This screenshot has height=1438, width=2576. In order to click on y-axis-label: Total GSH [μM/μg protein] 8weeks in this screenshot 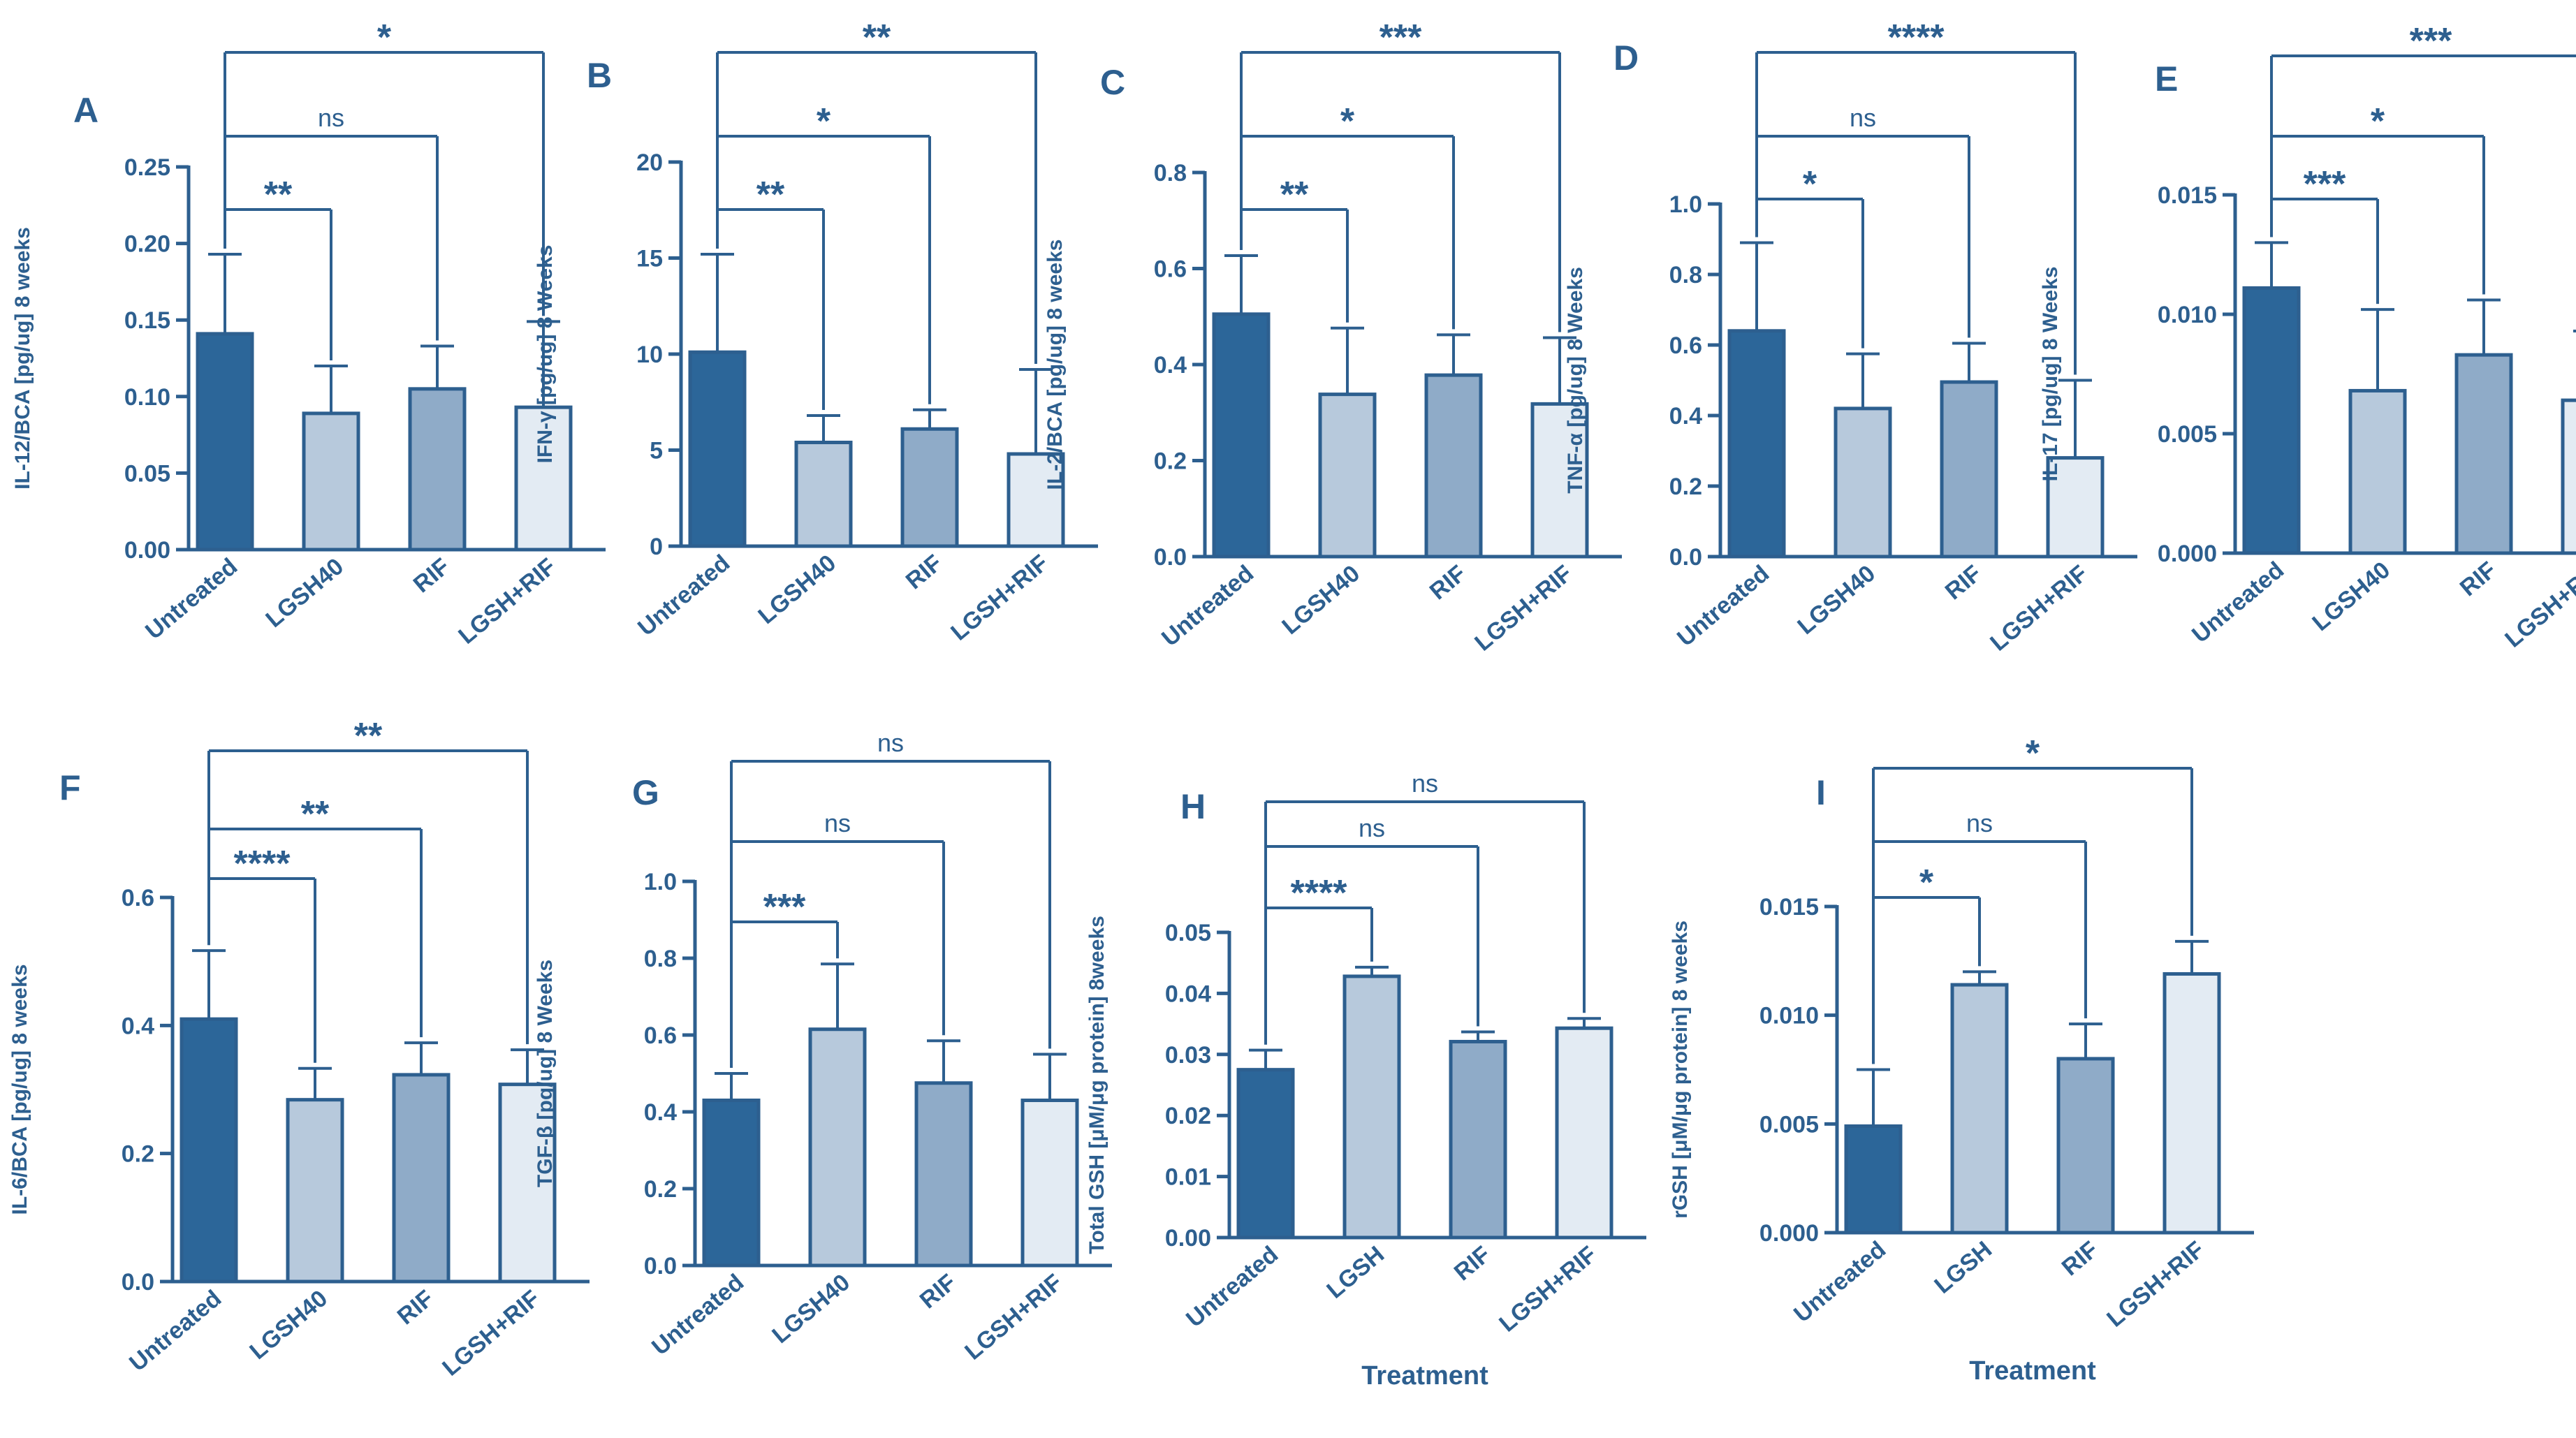, I will do `click(1096, 1085)`.